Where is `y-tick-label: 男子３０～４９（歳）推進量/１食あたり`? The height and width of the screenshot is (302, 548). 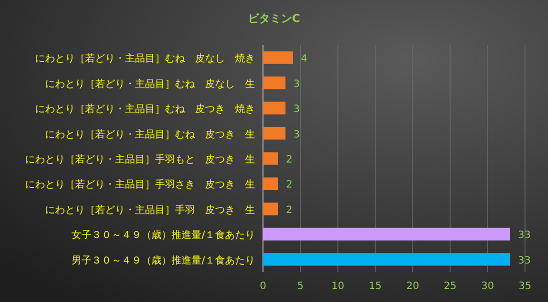
y-tick-label: 男子３０～４９（歳）推進量/１食あたり is located at coordinates (163, 260).